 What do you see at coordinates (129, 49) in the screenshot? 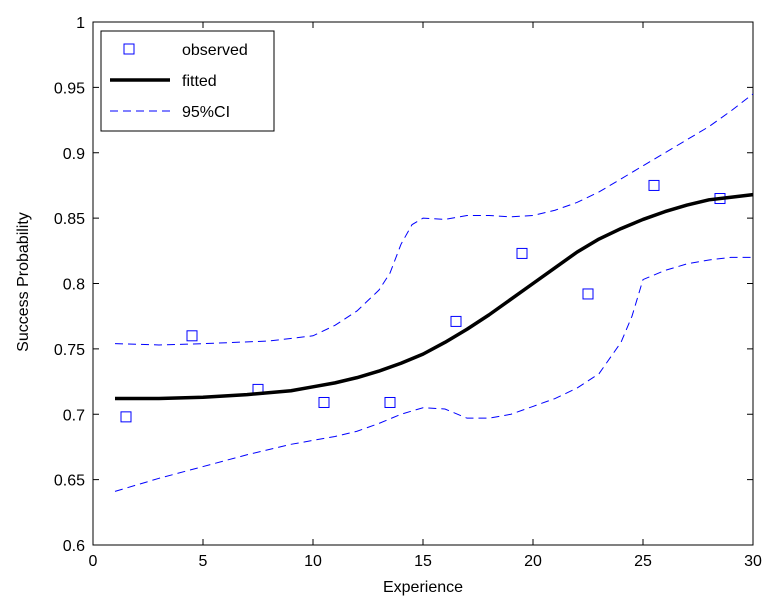
I see `legend-marker-observed` at bounding box center [129, 49].